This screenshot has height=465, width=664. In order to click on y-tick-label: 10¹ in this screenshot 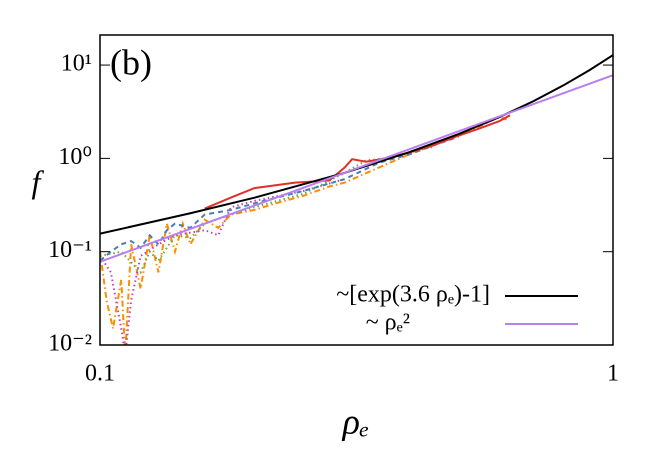, I will do `click(76, 64)`.